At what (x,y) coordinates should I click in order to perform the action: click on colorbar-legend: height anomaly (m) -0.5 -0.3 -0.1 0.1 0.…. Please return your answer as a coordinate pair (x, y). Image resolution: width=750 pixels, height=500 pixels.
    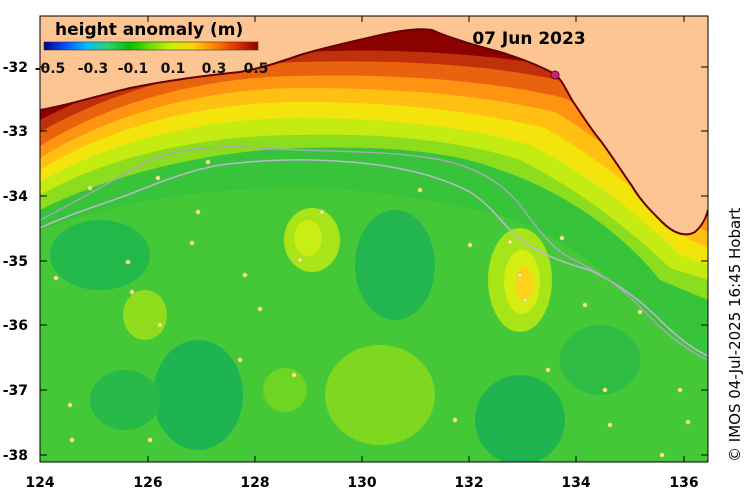
    Looking at the image, I should click on (152, 48).